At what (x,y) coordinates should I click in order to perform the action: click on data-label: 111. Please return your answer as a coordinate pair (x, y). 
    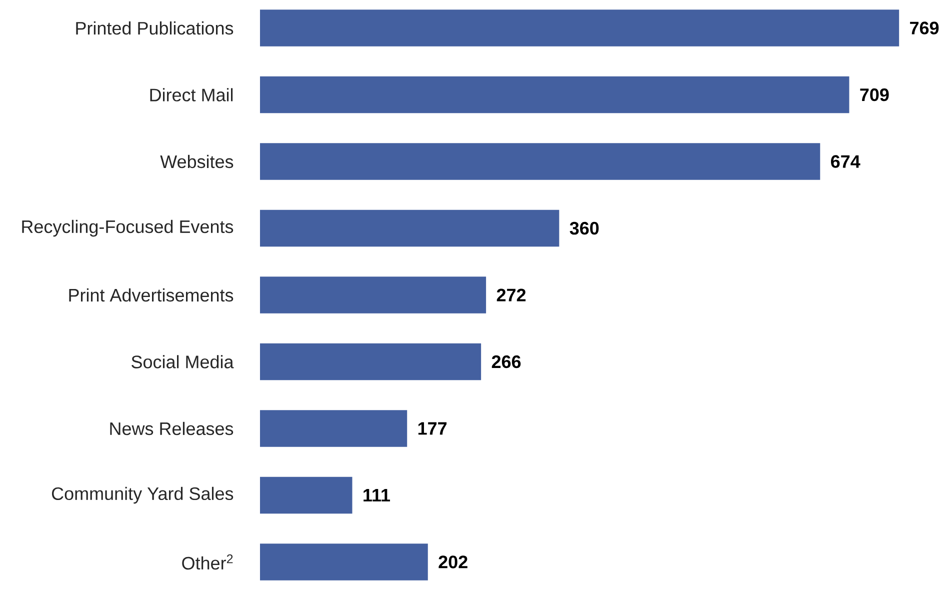
    Looking at the image, I should click on (377, 495).